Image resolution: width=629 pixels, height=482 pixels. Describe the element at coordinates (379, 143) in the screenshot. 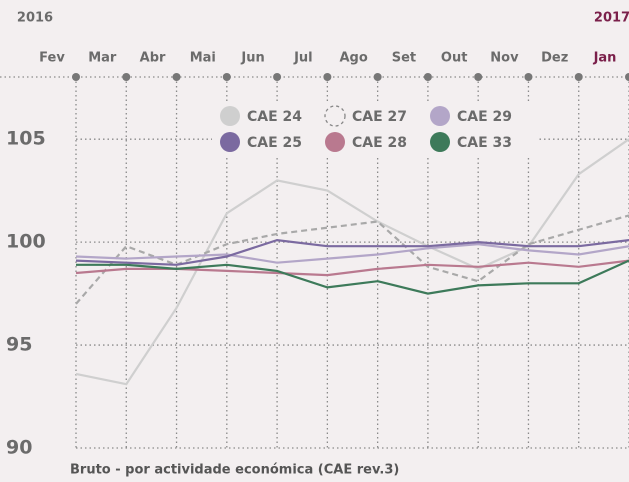

I see `legend-label: CAE 28` at that location.